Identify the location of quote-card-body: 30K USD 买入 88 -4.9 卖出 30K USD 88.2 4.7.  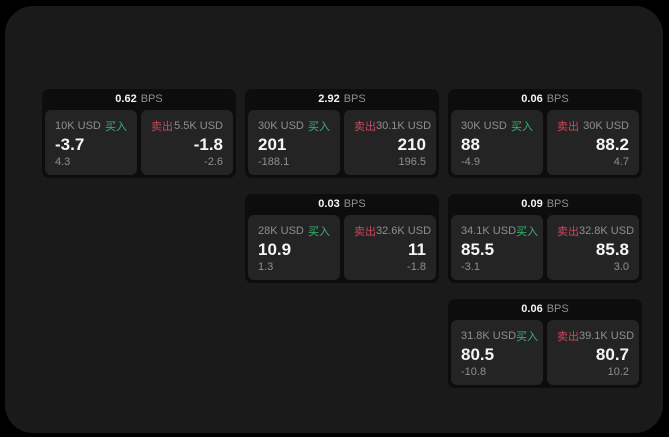
(545, 142).